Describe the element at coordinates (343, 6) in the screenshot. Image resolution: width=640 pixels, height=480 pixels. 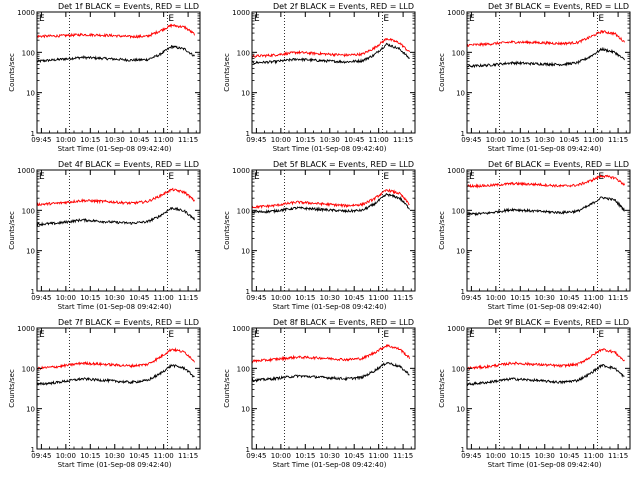
I see `chart-title: Det 2f BLACK = Events, RED = LLD` at that location.